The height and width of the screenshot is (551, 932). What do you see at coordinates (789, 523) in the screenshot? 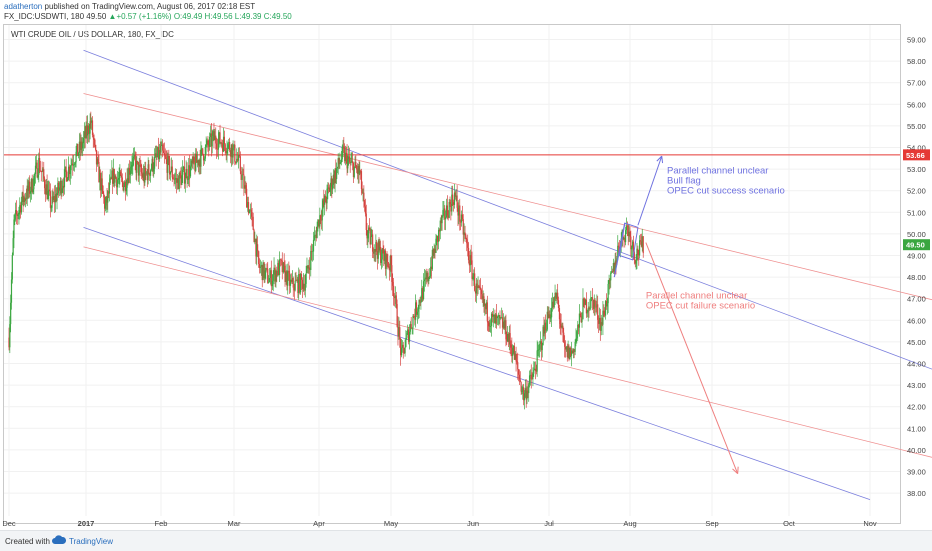
I see `time-tick-label: Oct` at bounding box center [789, 523].